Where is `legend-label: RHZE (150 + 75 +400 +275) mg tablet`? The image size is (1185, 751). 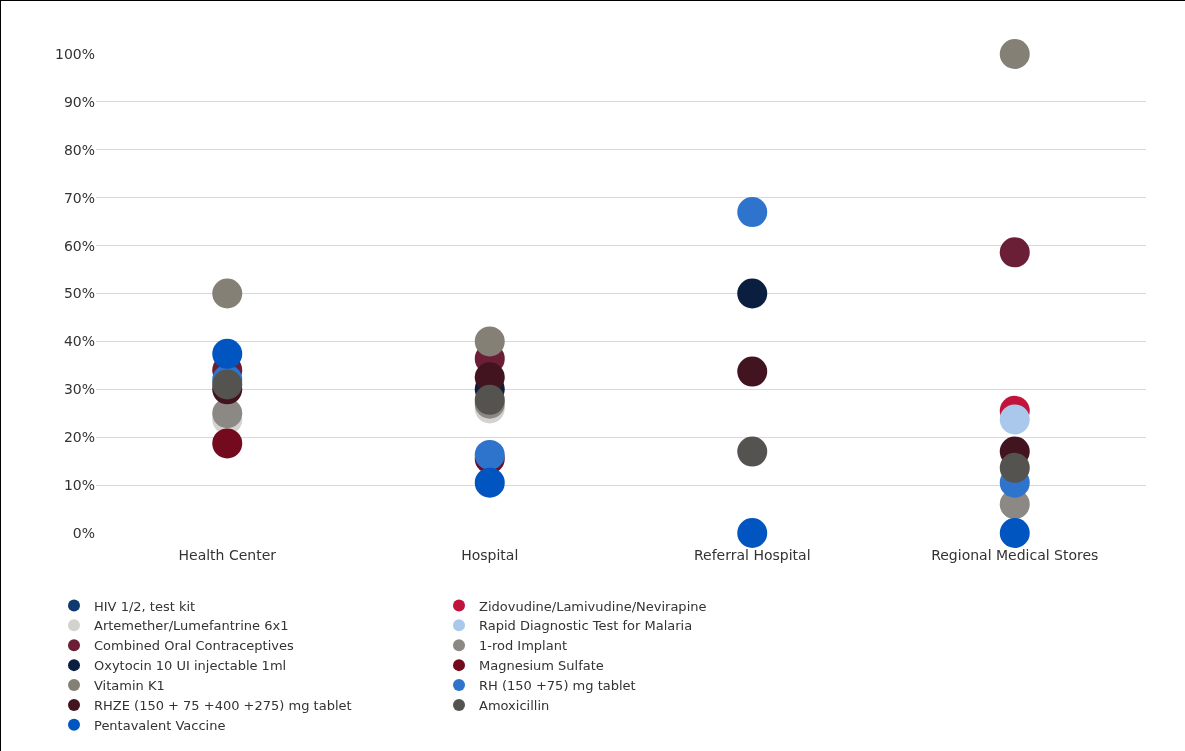 legend-label: RHZE (150 + 75 +400 +275) mg tablet is located at coordinates (223, 705).